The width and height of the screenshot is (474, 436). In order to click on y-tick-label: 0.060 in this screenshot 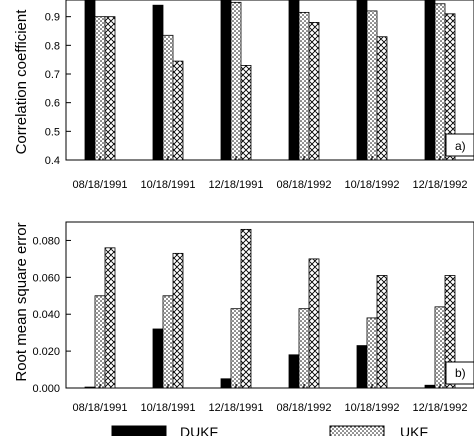, I will do `click(46, 278)`.